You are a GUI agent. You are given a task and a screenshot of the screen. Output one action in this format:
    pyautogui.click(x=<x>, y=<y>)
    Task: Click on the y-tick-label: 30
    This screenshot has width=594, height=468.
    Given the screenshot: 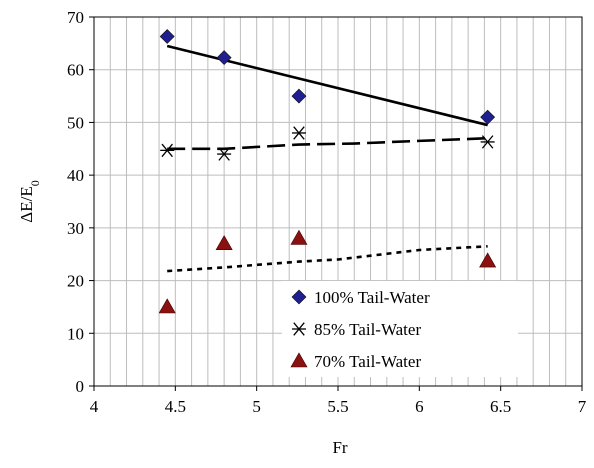 What is the action you would take?
    pyautogui.click(x=75, y=228)
    